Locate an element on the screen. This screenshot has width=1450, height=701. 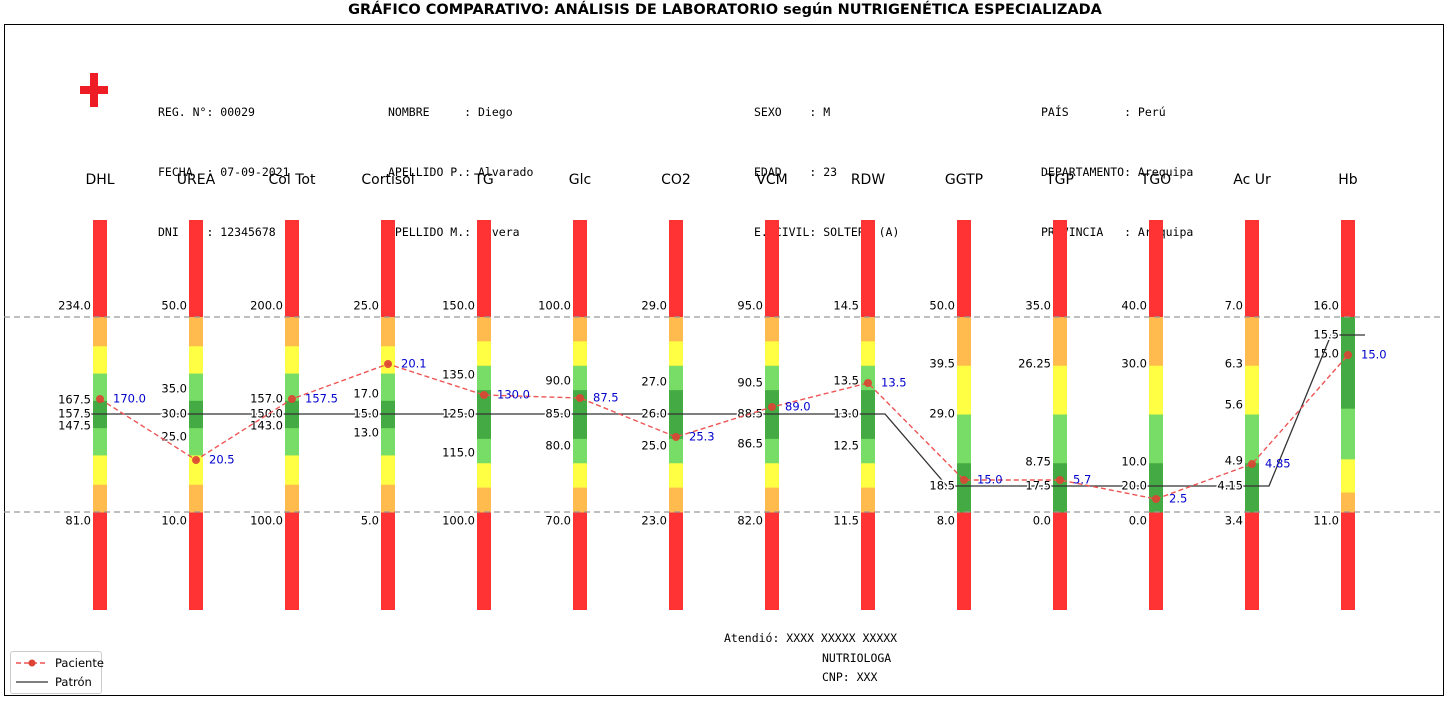
max-label-tgo: 40.0 is located at coordinates (1134, 306).